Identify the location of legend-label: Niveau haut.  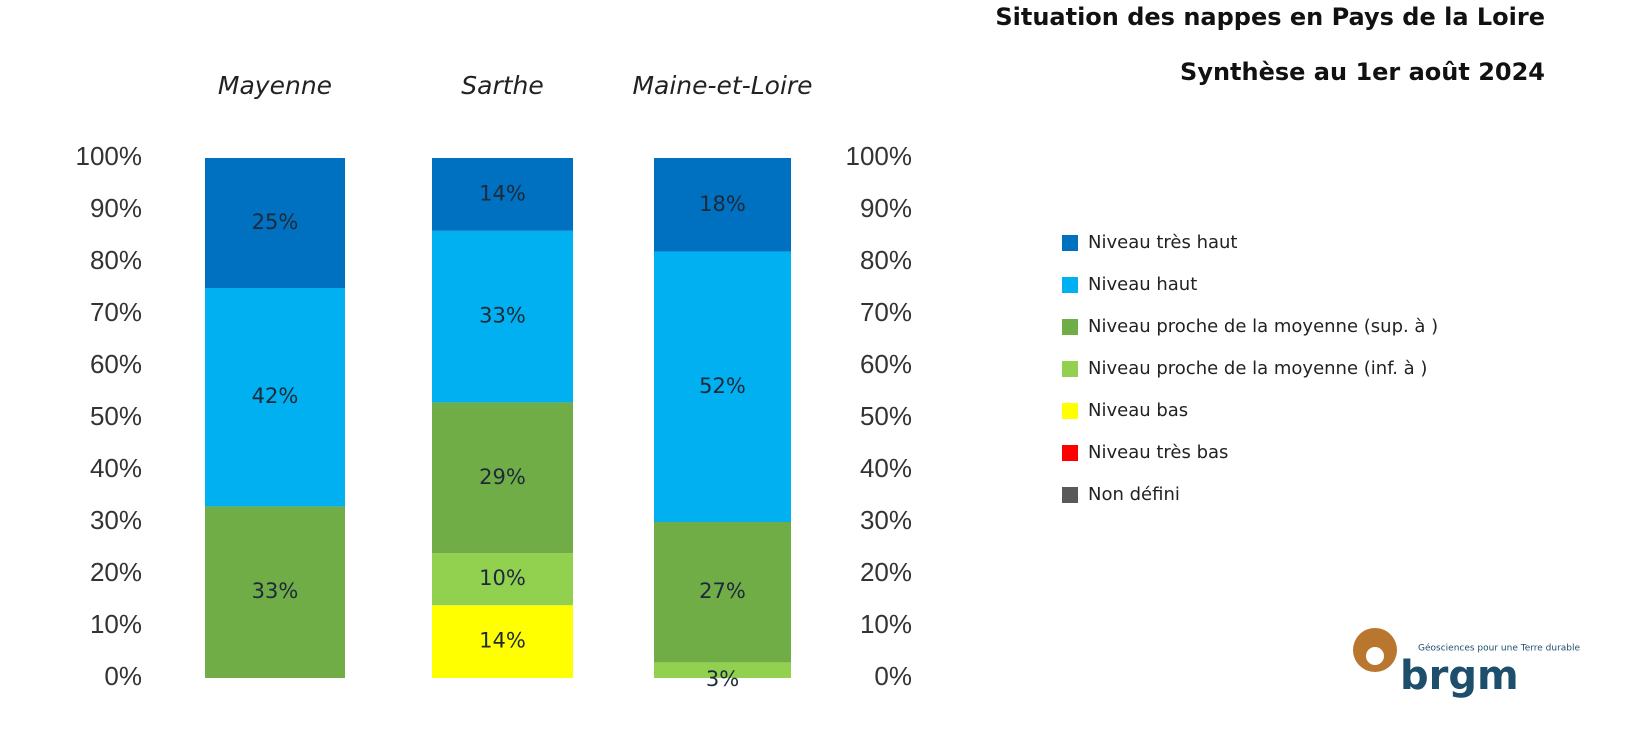
(1142, 284).